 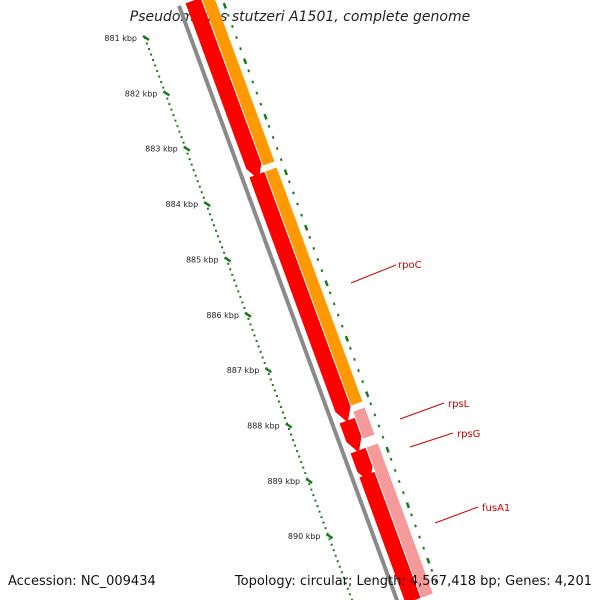 What do you see at coordinates (120, 38) in the screenshot?
I see `ruler-tick-label: 881 kbp` at bounding box center [120, 38].